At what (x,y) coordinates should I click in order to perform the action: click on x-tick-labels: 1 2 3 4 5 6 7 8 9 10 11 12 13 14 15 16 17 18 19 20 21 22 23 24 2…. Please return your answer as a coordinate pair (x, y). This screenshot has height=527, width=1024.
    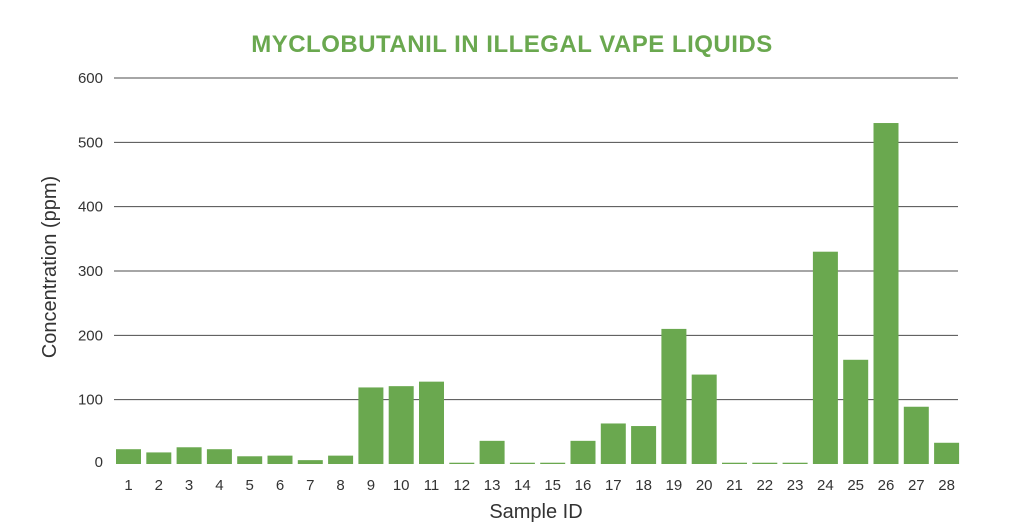
    Looking at the image, I should click on (539, 485).